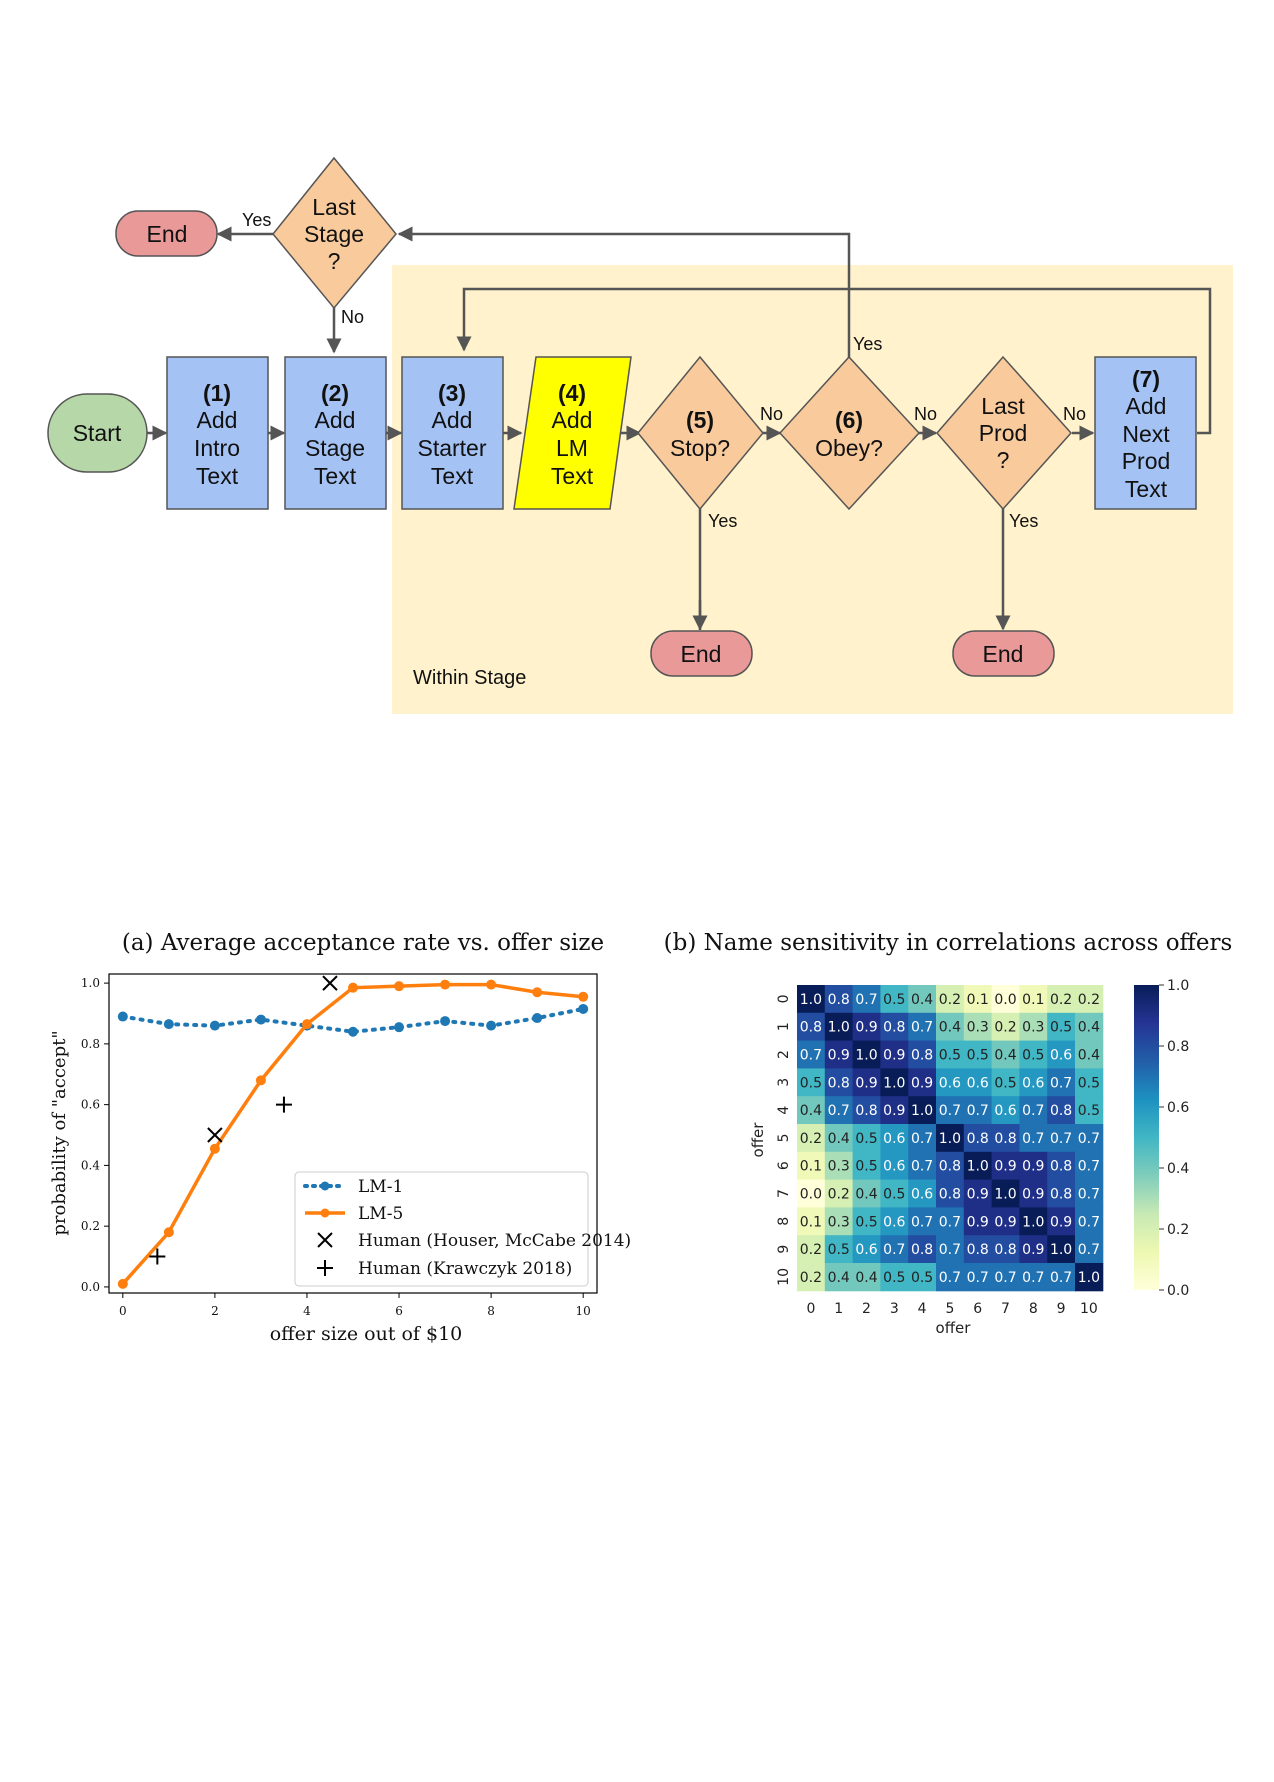  I want to click on heatmap-y-tick-label: 3, so click(784, 1082).